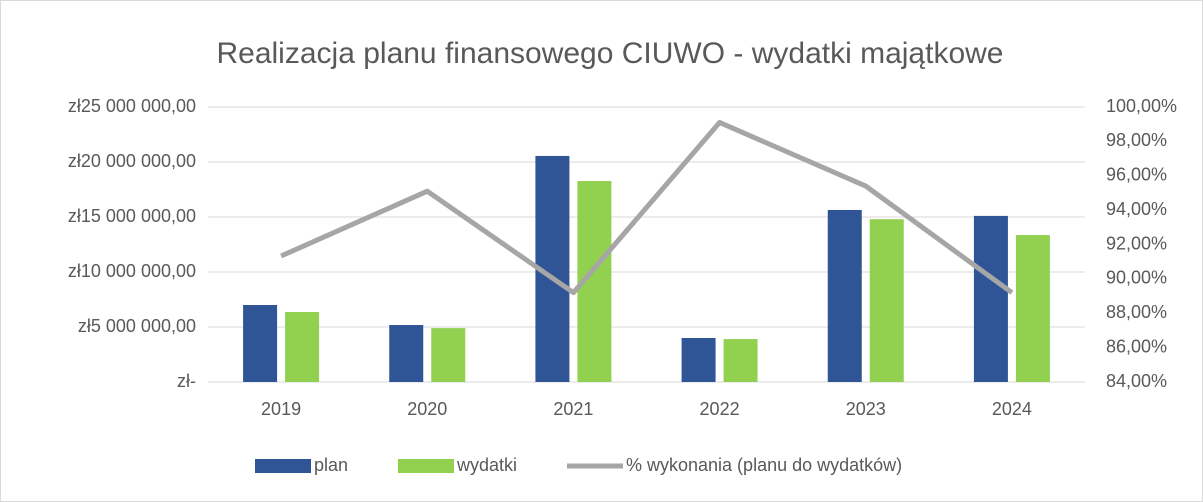  I want to click on x-tick-label: 2024, so click(1012, 409).